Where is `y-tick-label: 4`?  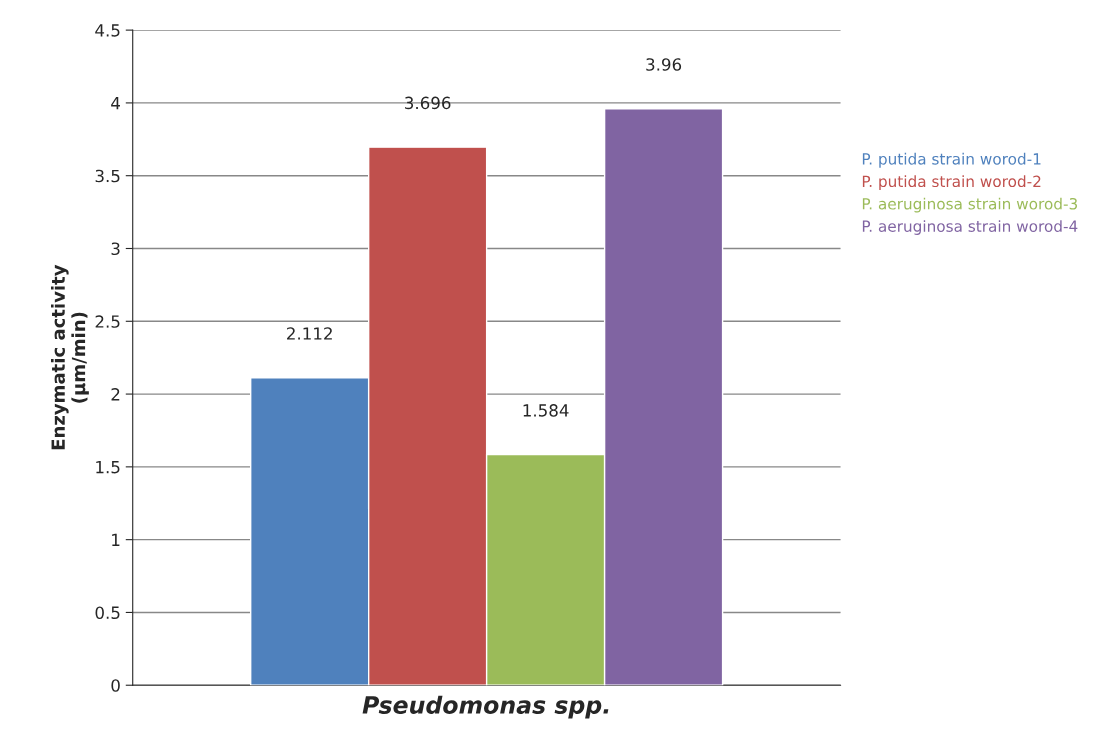 y-tick-label: 4 is located at coordinates (115, 103).